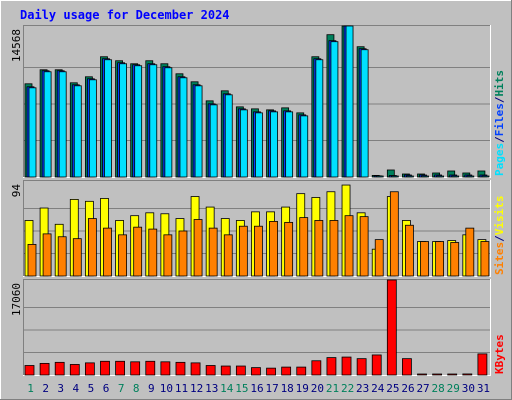 Image resolution: width=512 pixels, height=400 pixels. What do you see at coordinates (499, 119) in the screenshot?
I see `legend-entry: Files` at bounding box center [499, 119].